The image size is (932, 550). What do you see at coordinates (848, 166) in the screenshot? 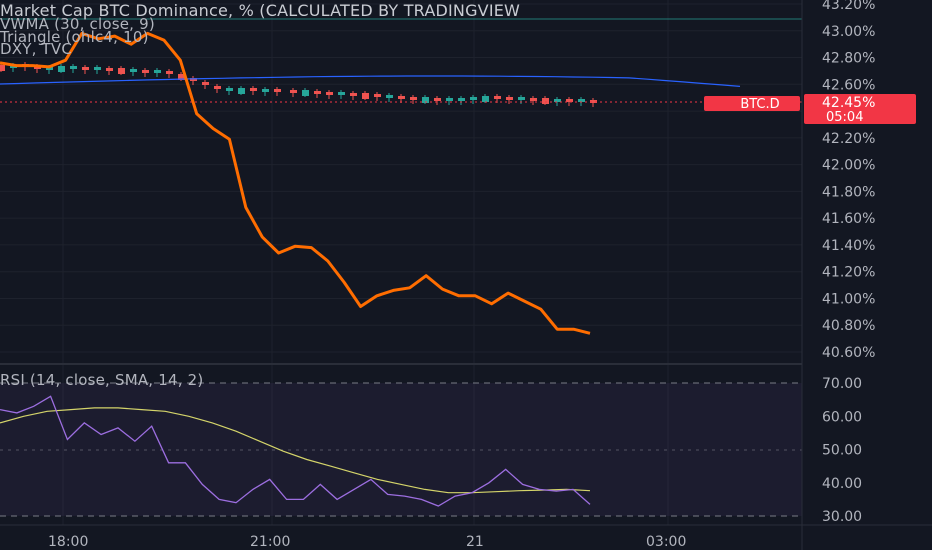
I see `price-axis-label: 42.00%` at bounding box center [848, 166].